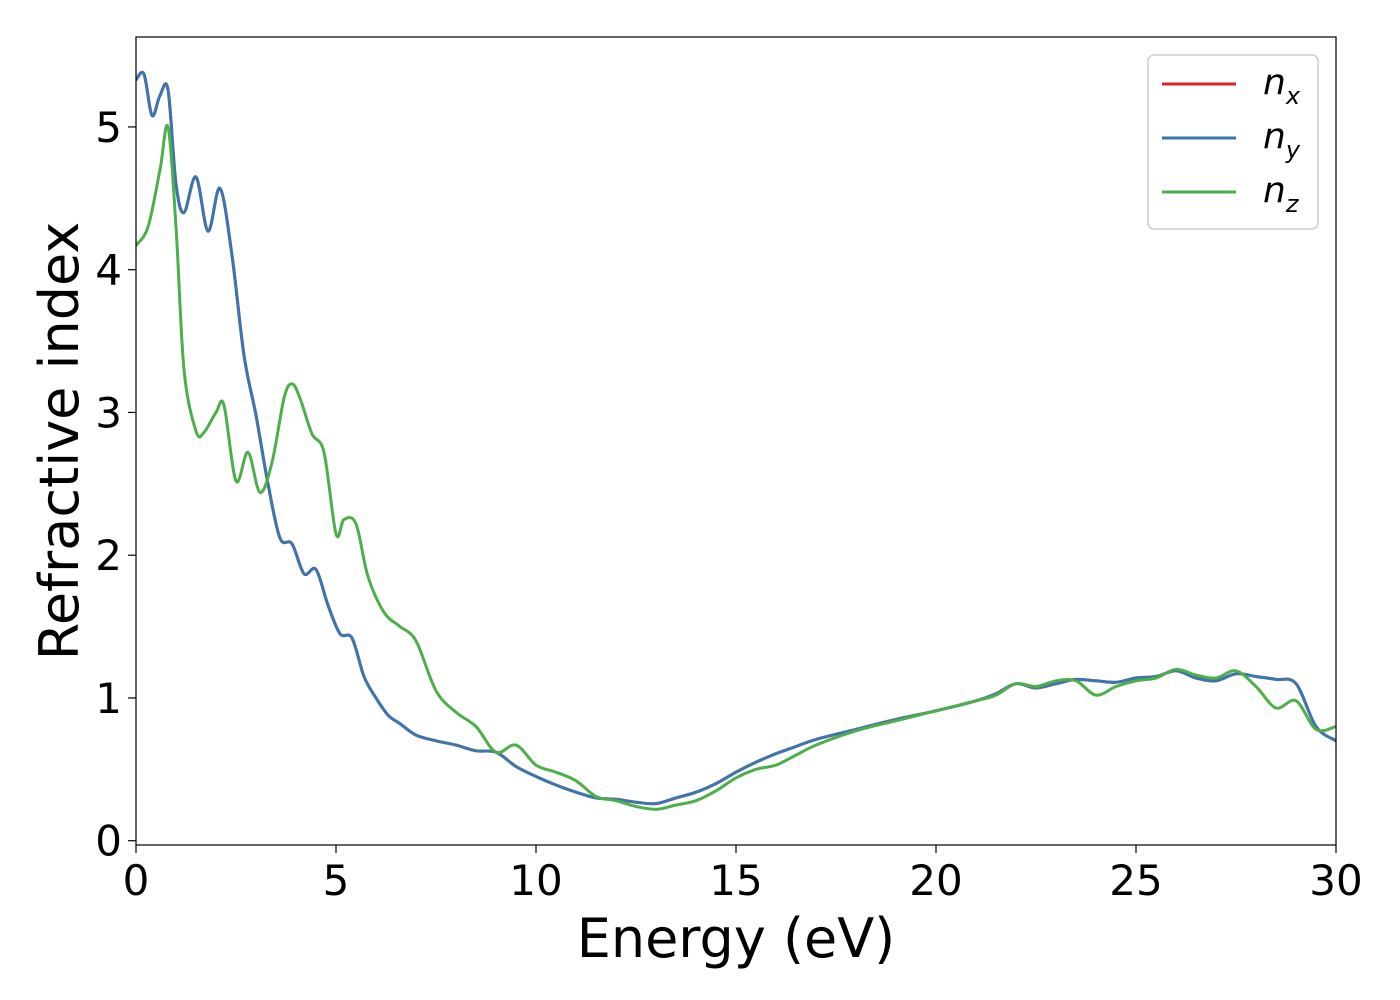  Describe the element at coordinates (59, 441) in the screenshot. I see `y-axis-label: Refractive index` at that location.